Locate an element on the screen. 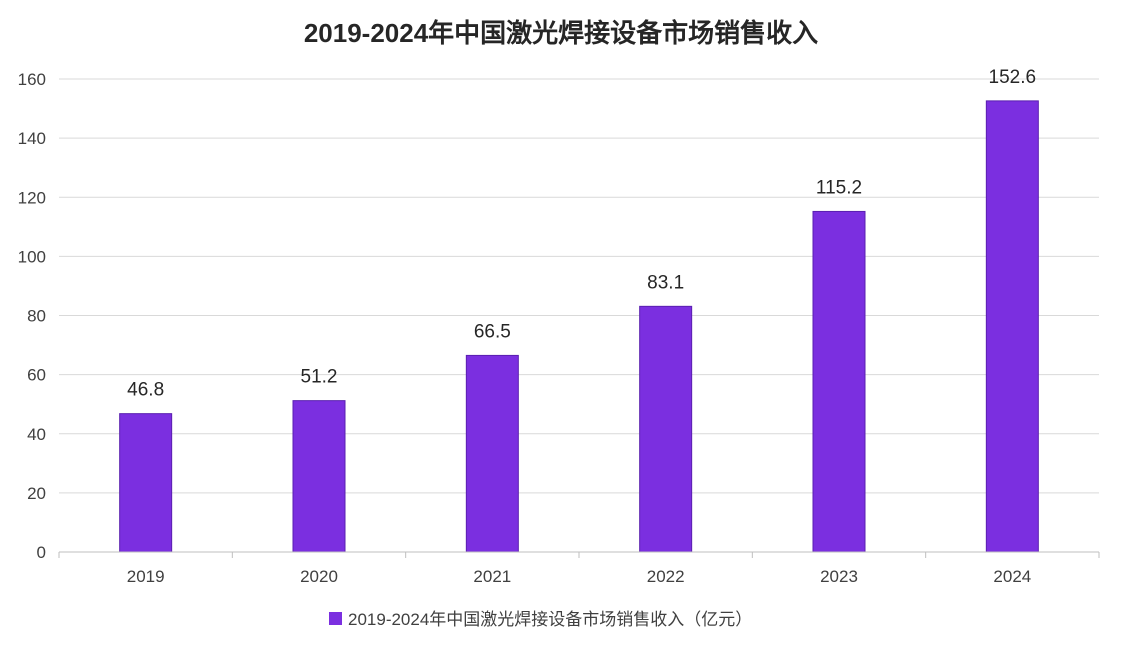  bar-2020 is located at coordinates (319, 476).